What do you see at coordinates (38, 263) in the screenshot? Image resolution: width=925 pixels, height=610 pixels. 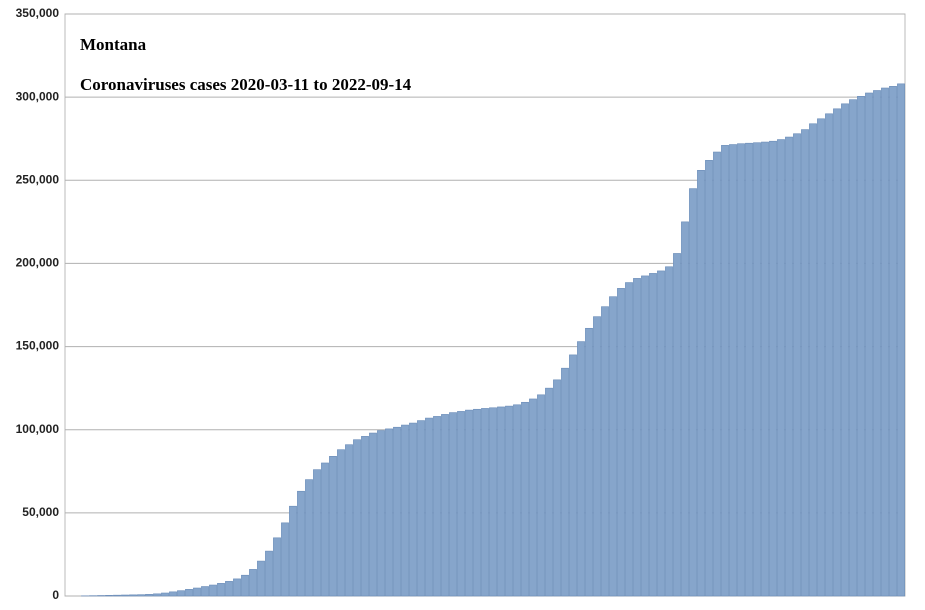 I see `y-tick-label: 200,000` at bounding box center [38, 263].